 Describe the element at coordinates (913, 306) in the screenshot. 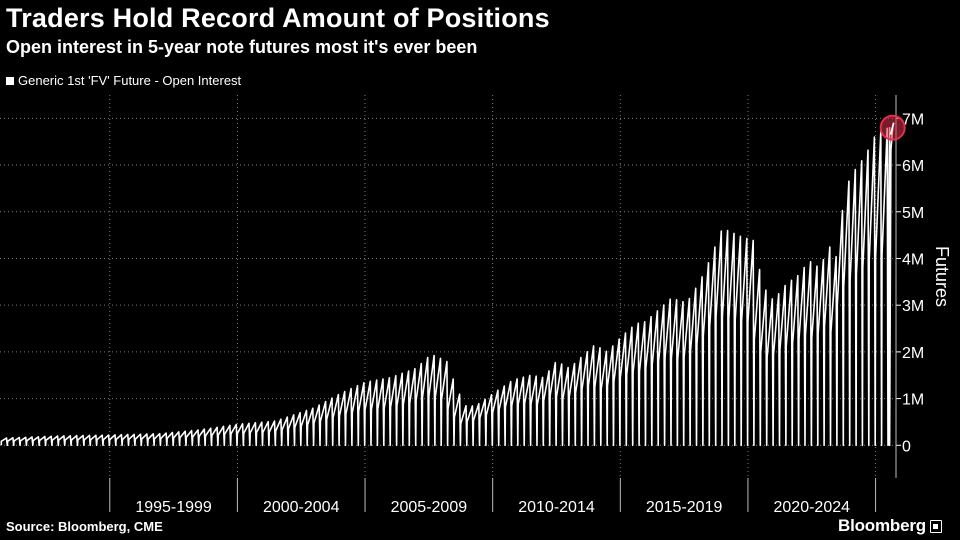

I see `y-tick-label: 3M` at that location.